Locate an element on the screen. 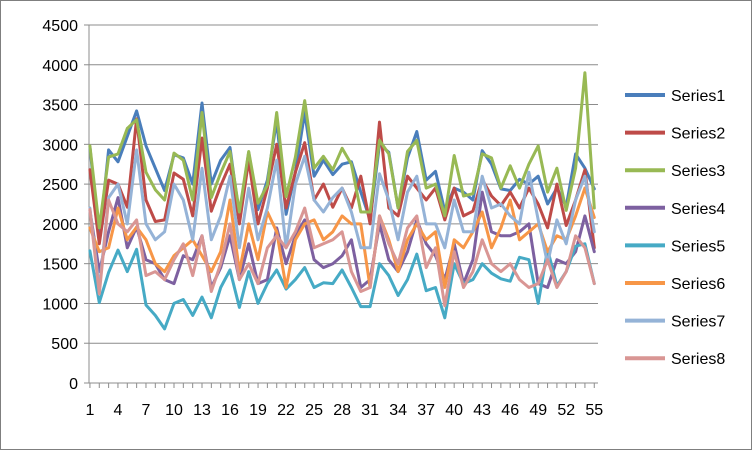 Image resolution: width=752 pixels, height=454 pixels. x-tick-label: 4 is located at coordinates (117, 410).